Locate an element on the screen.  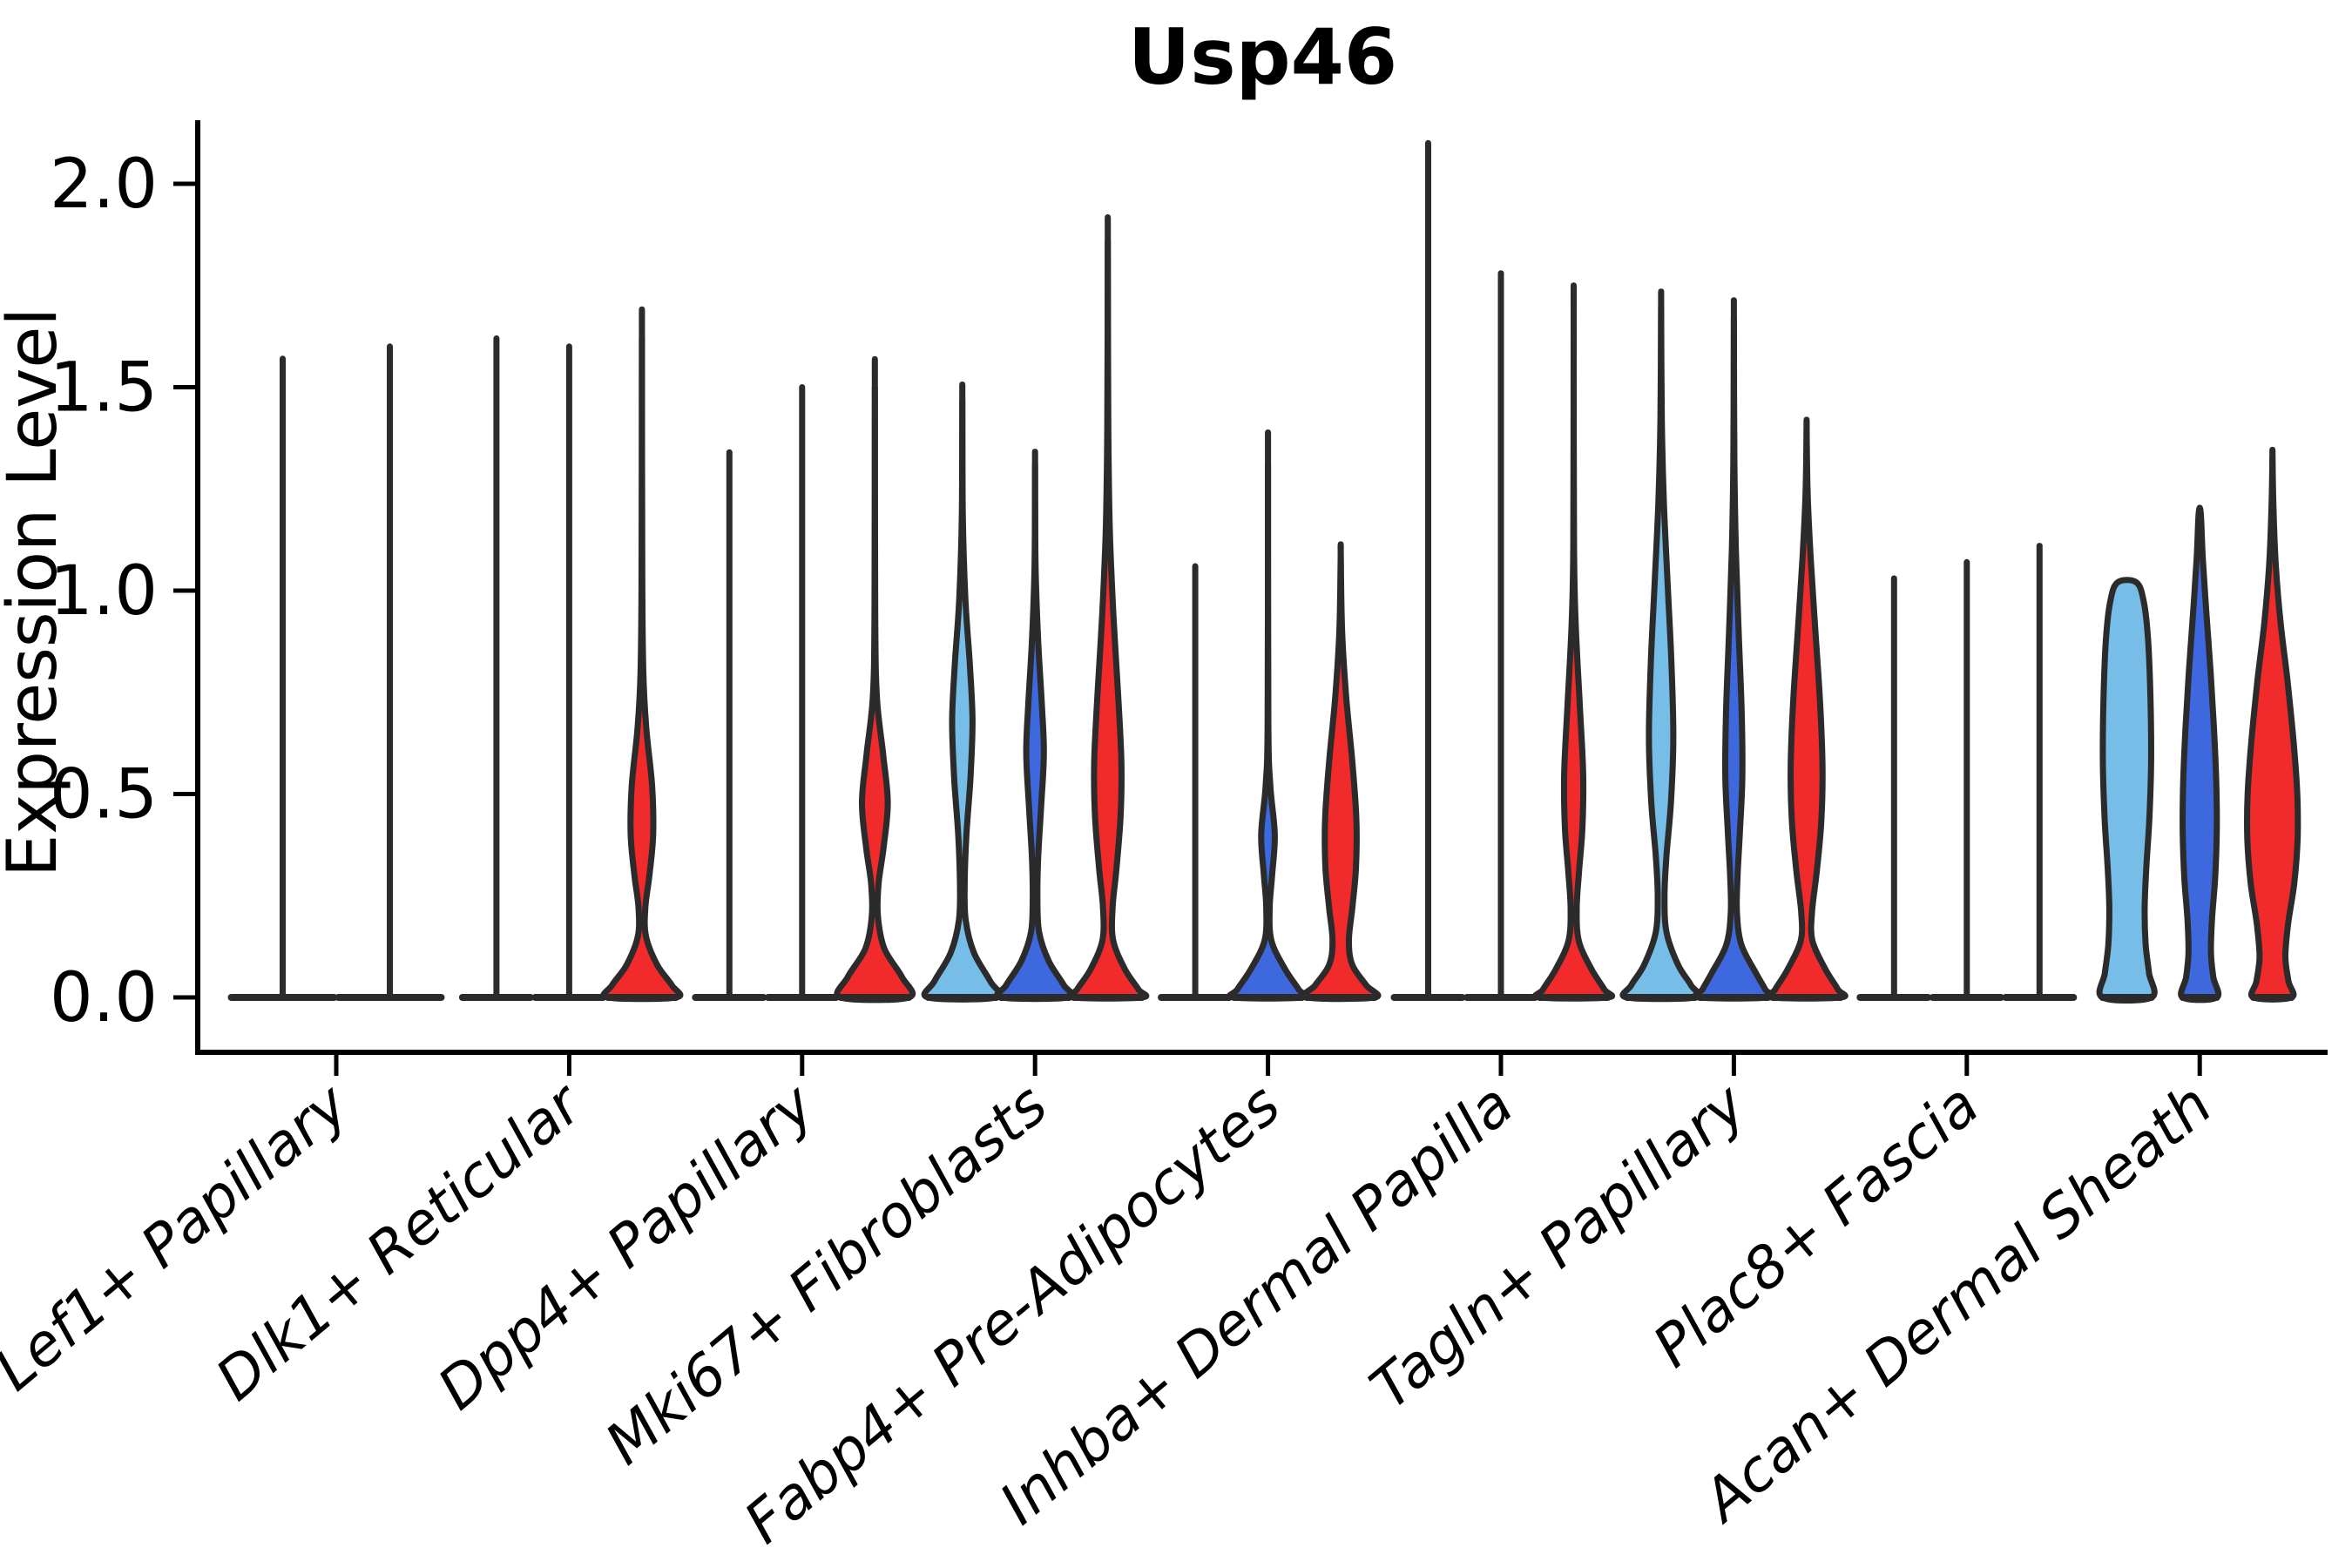
y-tick-label: 1.5 is located at coordinates (104, 388).